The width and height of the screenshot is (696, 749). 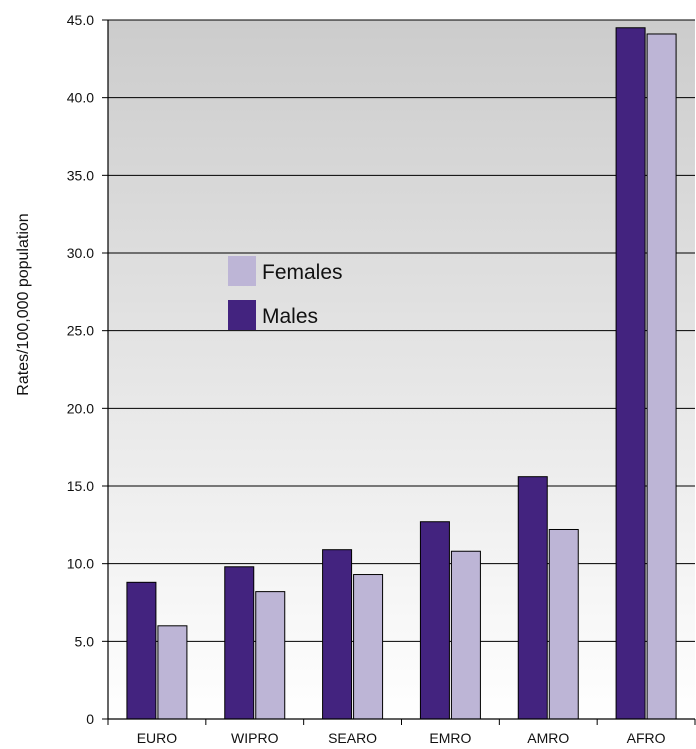 I want to click on bar-males-amro, so click(x=532, y=598).